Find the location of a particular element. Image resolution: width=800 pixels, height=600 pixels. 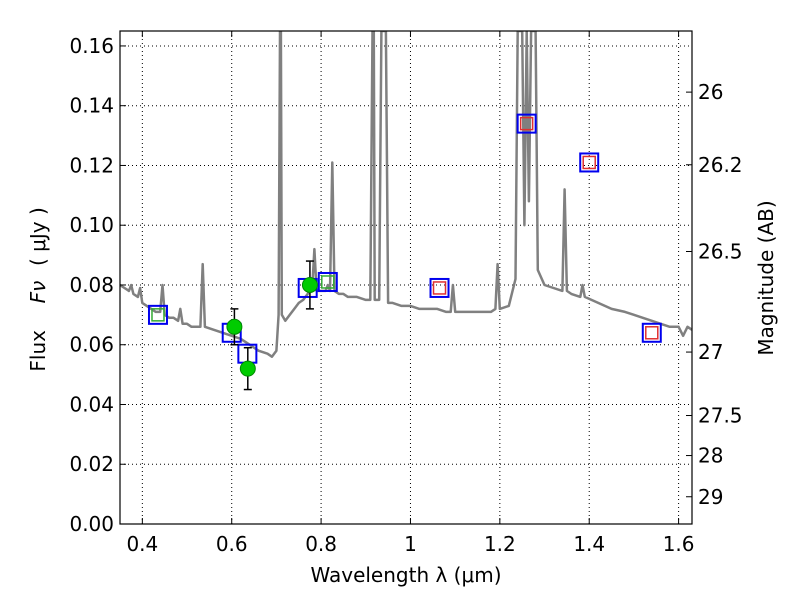

y-tick-label: 0.04 is located at coordinates (91, 404).